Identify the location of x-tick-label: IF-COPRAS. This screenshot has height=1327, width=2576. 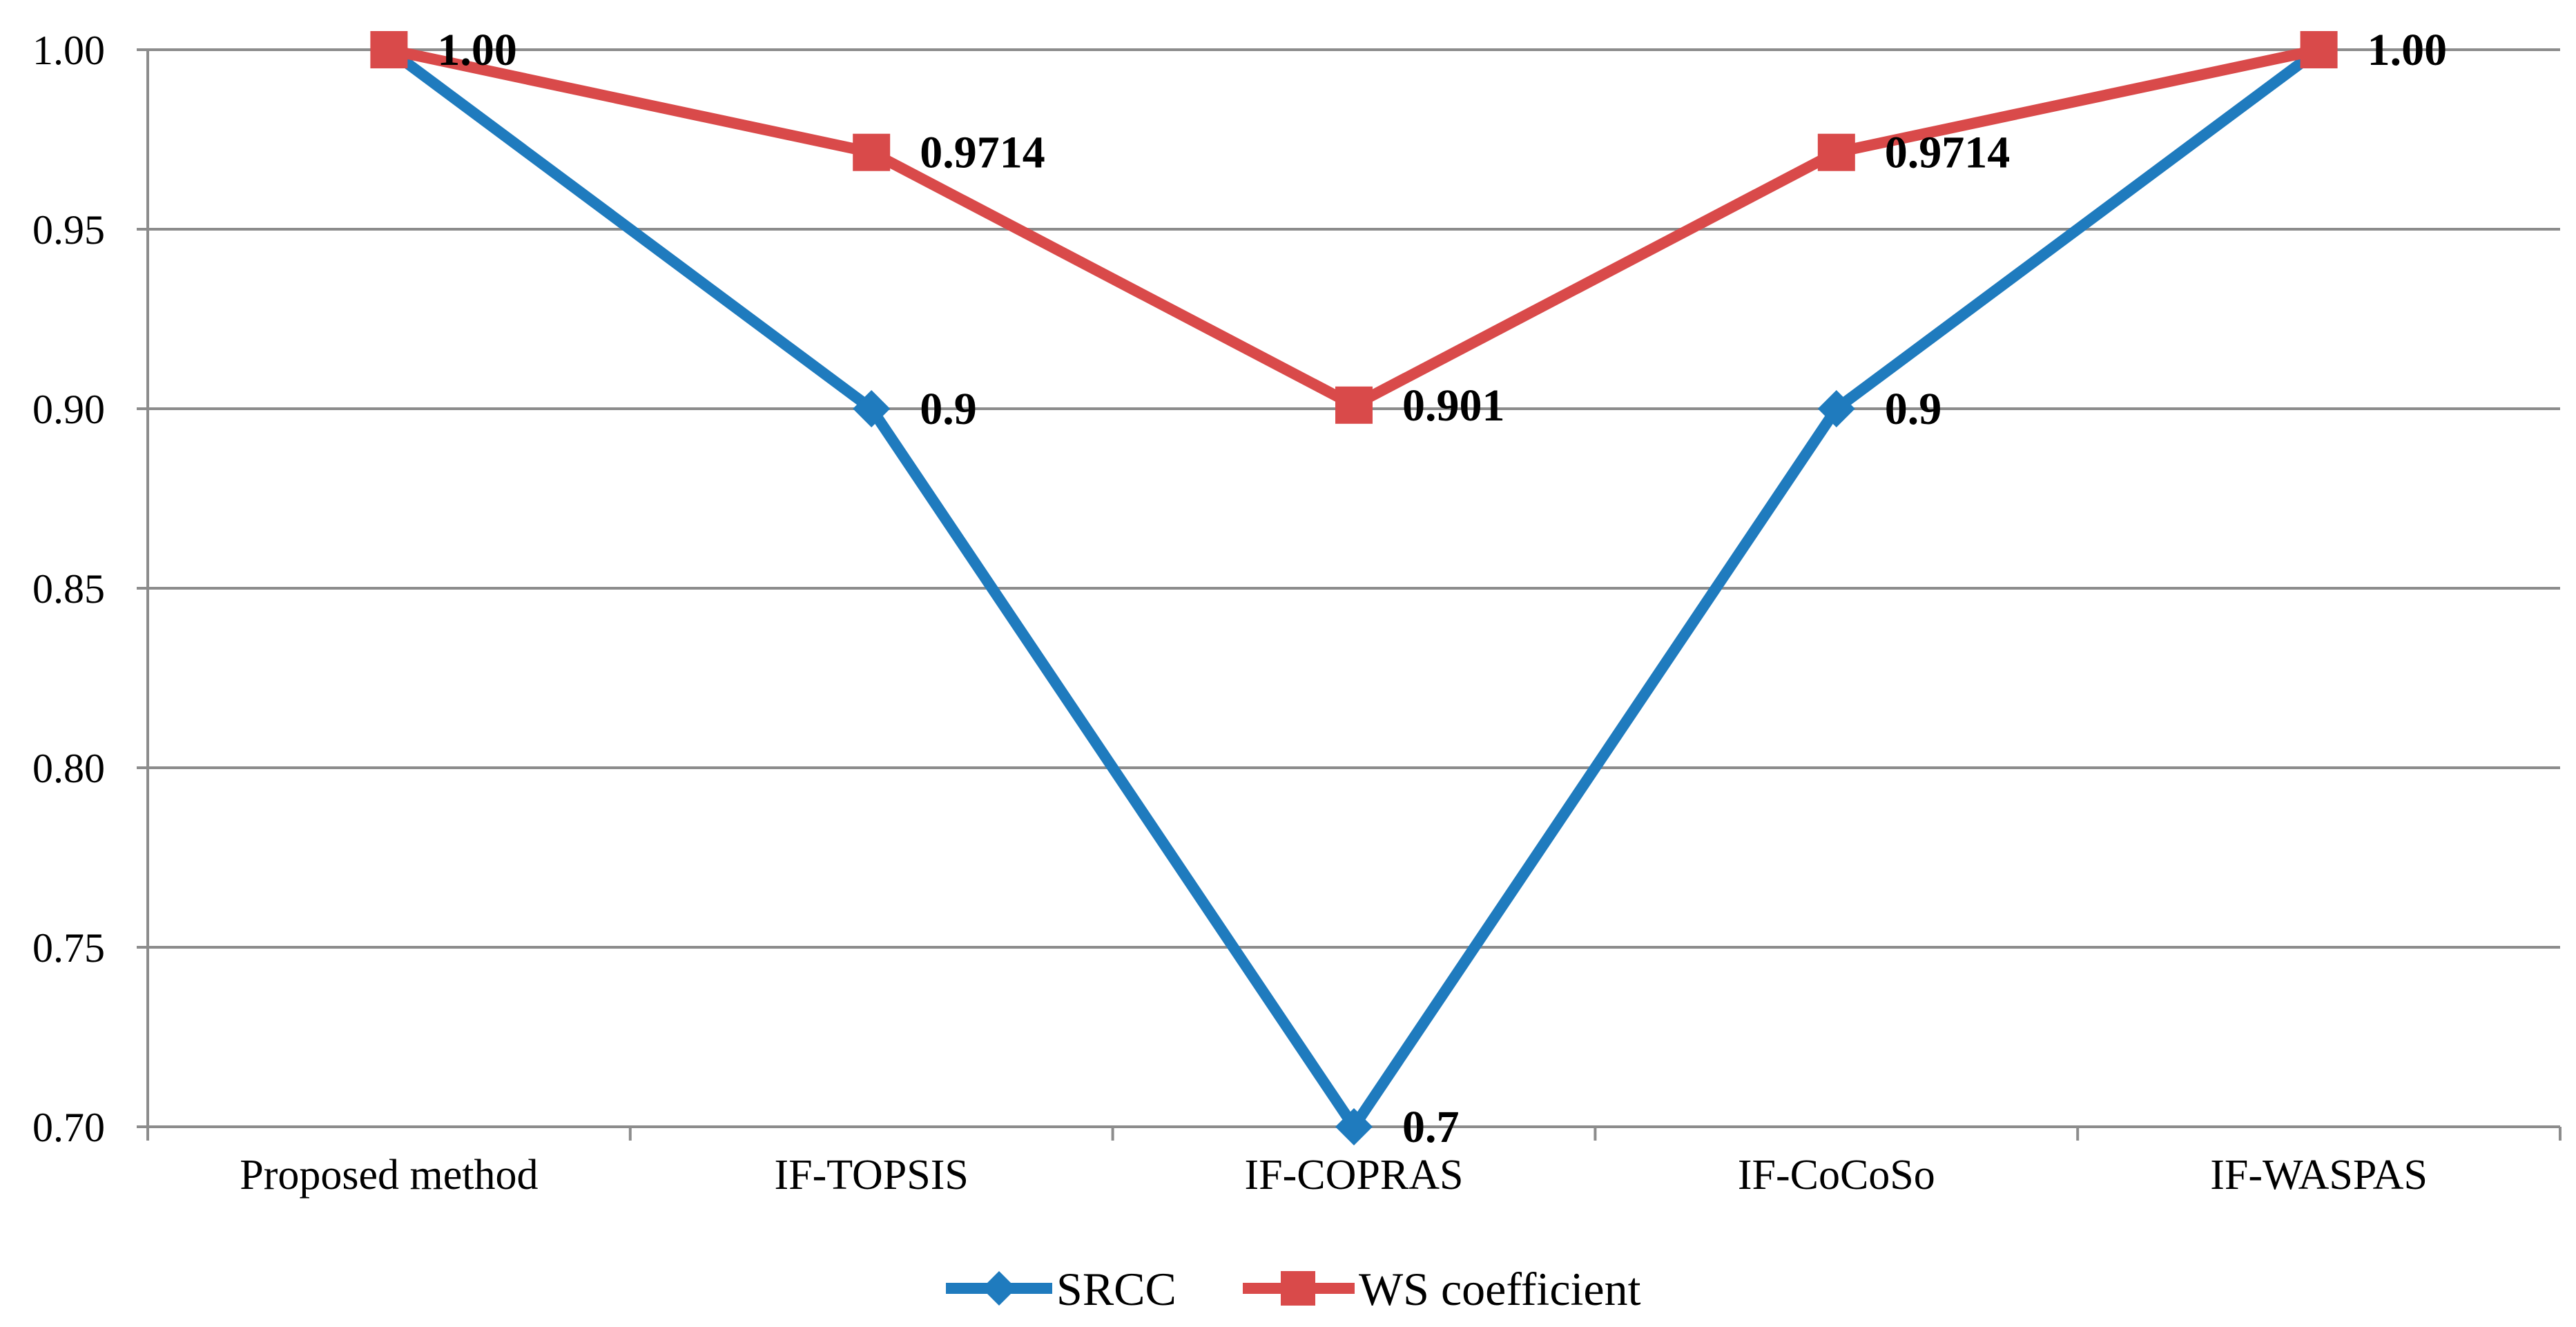
(1354, 1175).